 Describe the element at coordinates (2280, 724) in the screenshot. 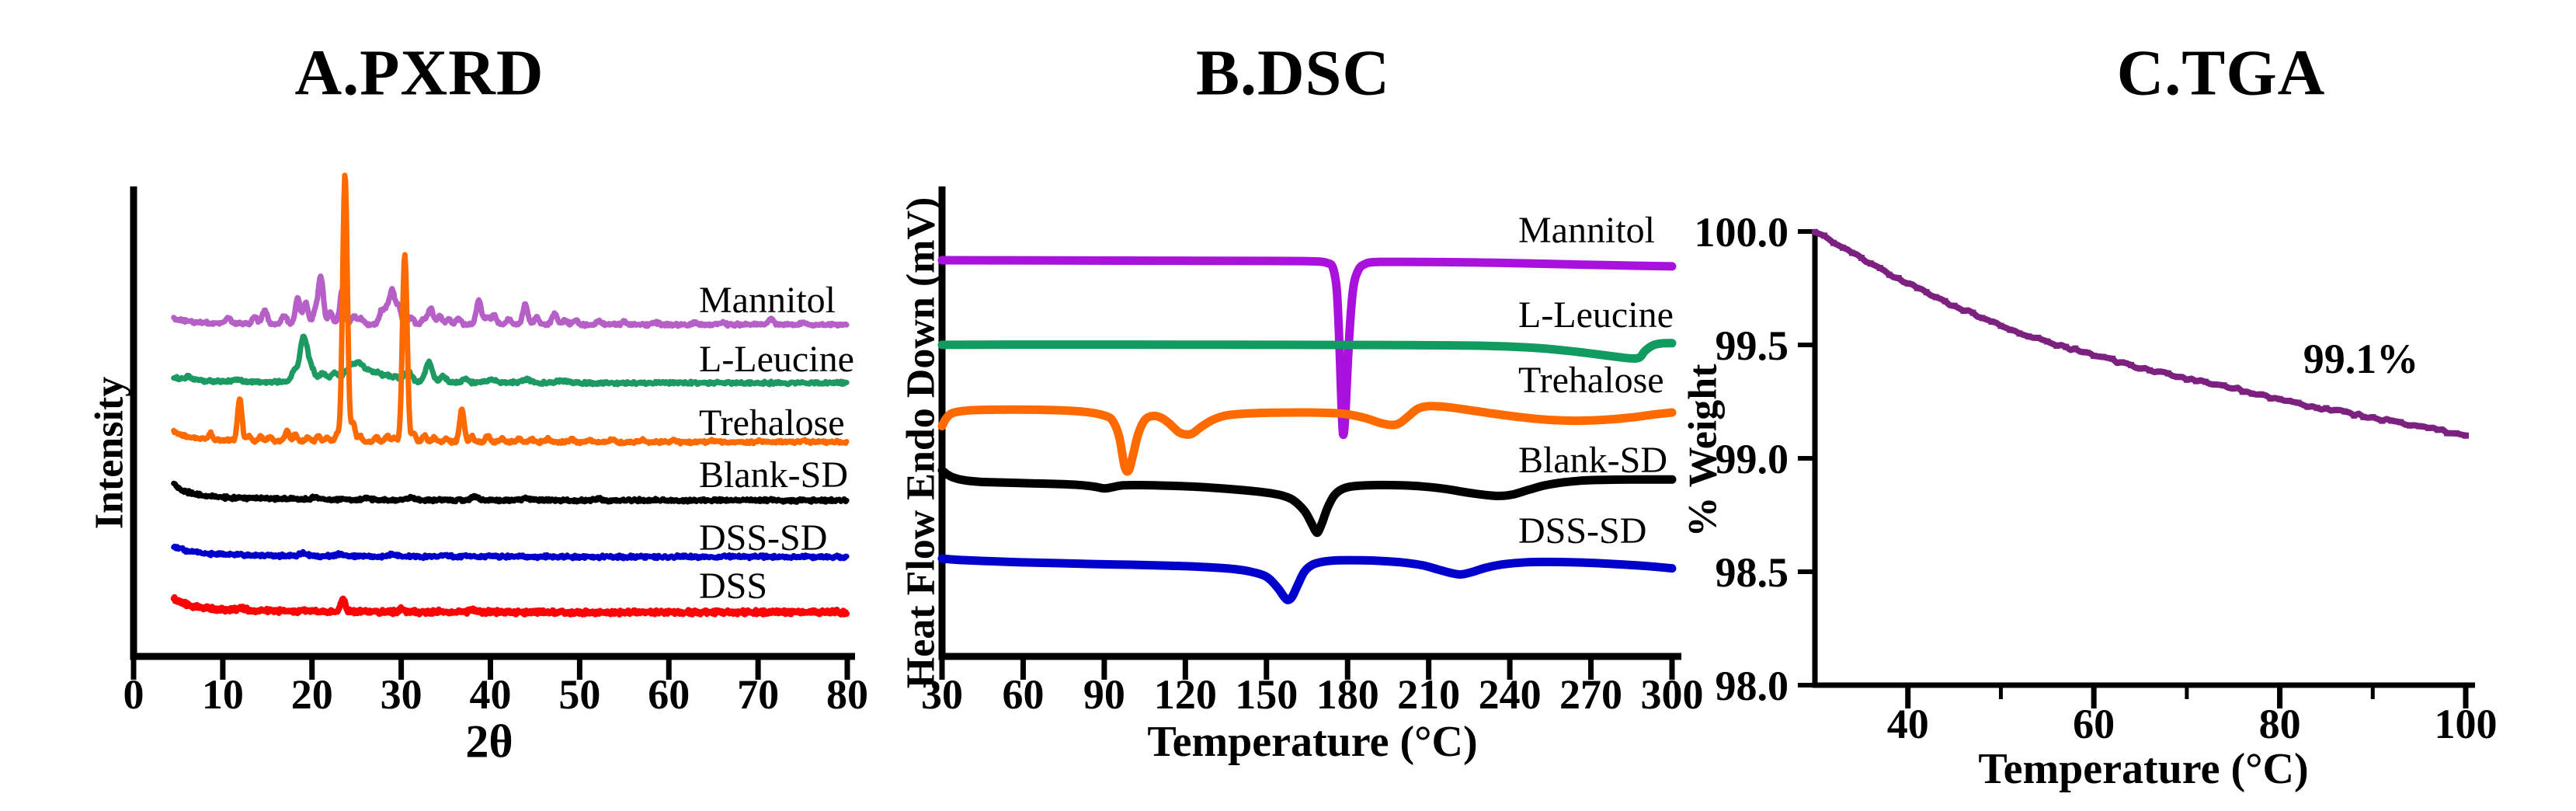

I see `tga-x-tick-label: 80` at that location.